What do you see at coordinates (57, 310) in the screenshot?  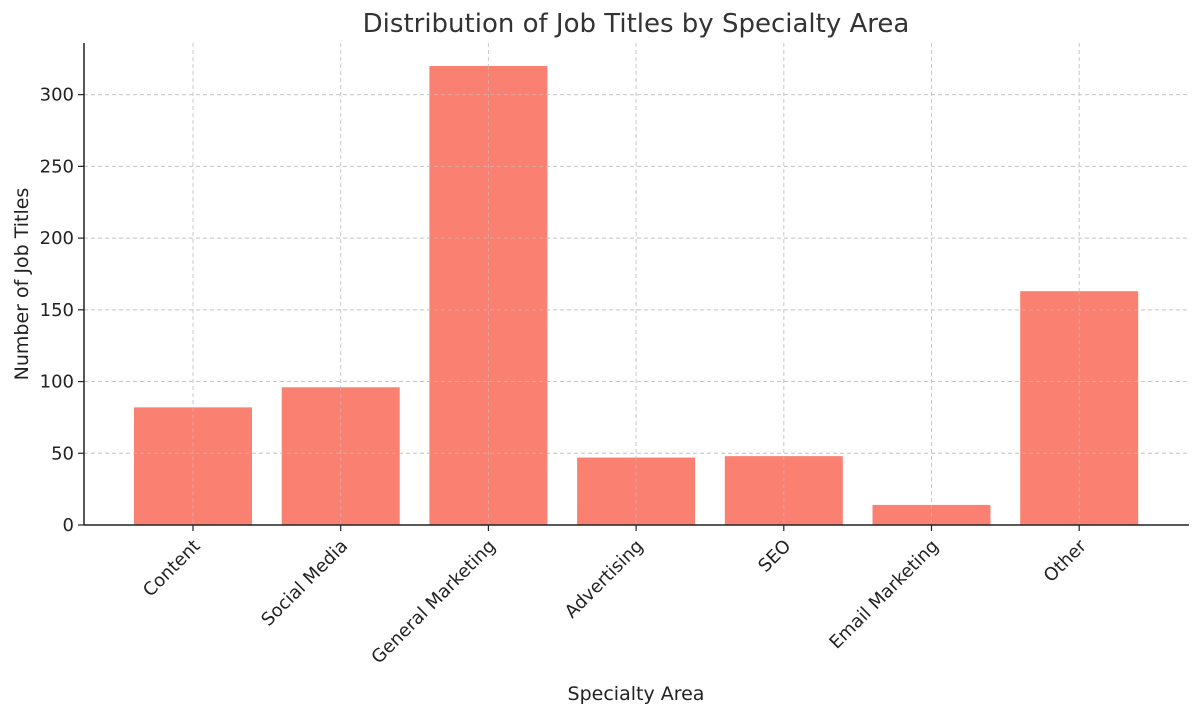 I see `y-tick-label: 150` at bounding box center [57, 310].